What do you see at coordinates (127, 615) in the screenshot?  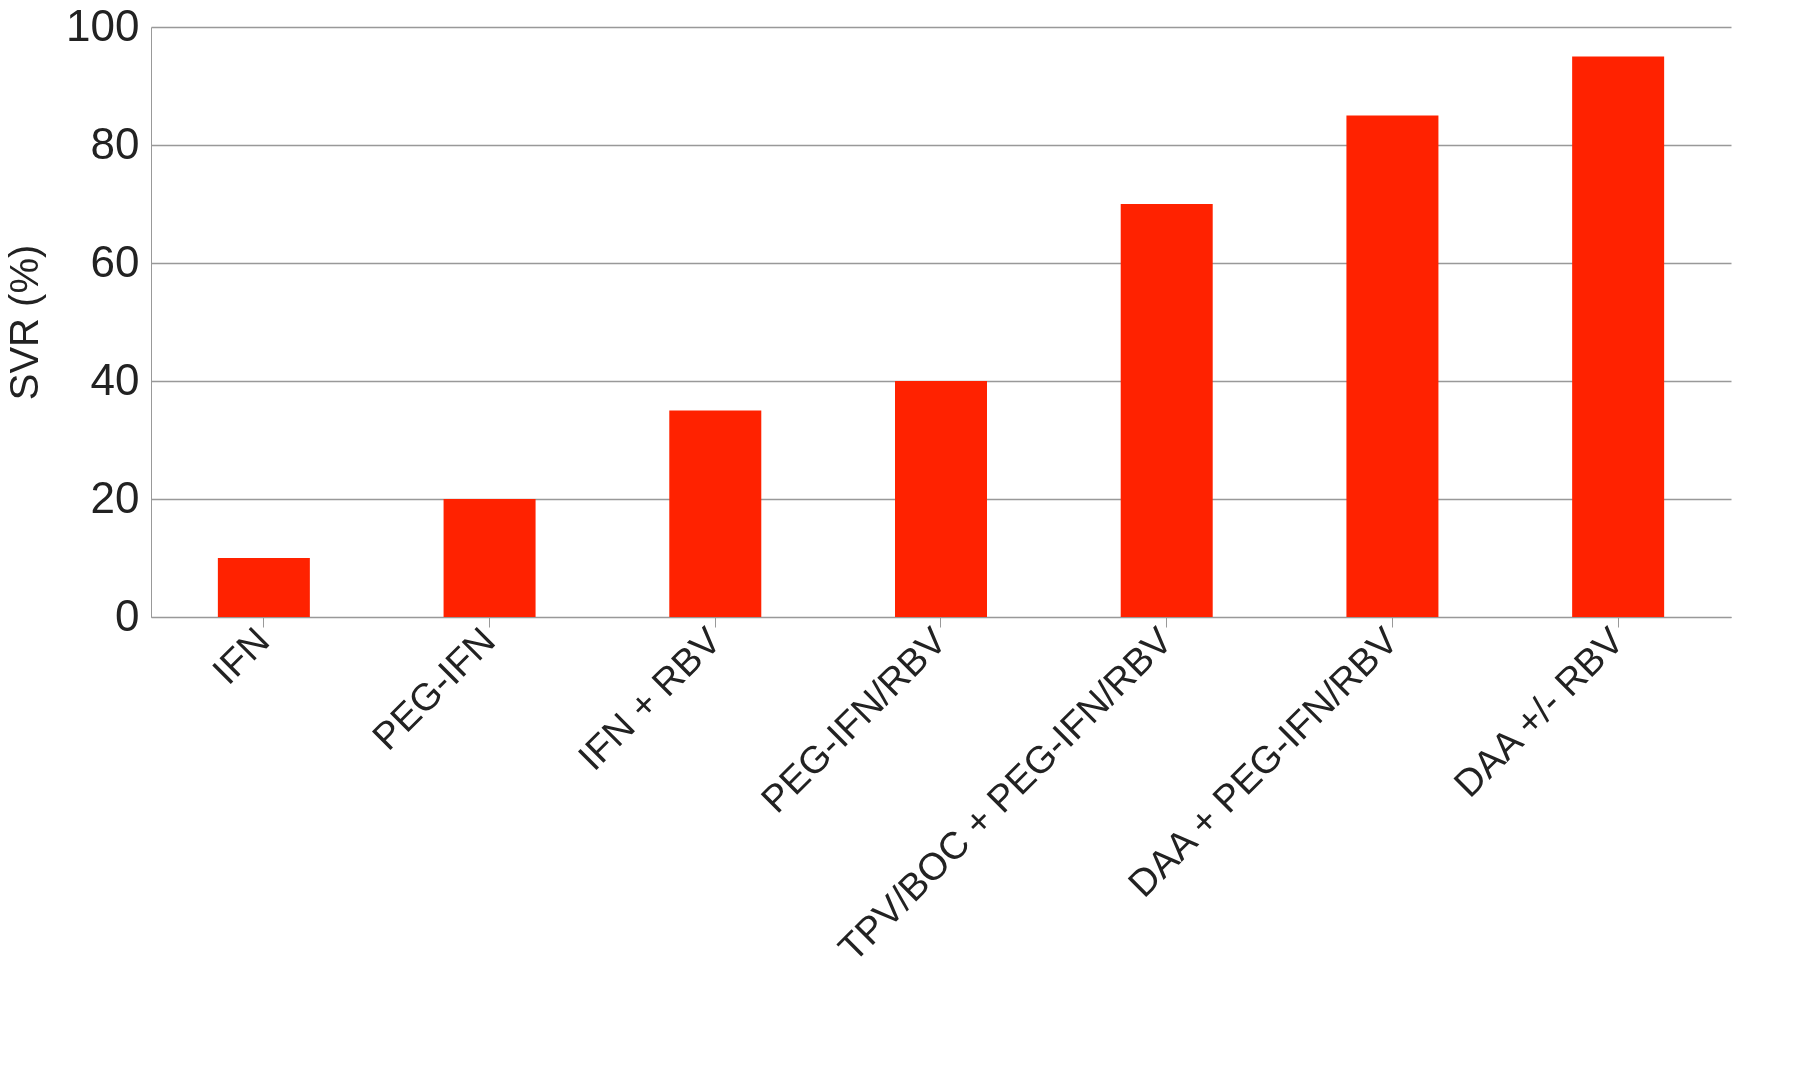 I see `y-tick-label: 0` at bounding box center [127, 615].